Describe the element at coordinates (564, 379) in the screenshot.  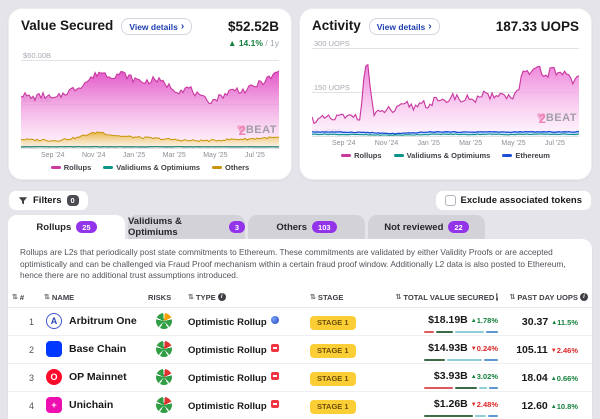
I see `uops-change: ▲0.66%` at that location.